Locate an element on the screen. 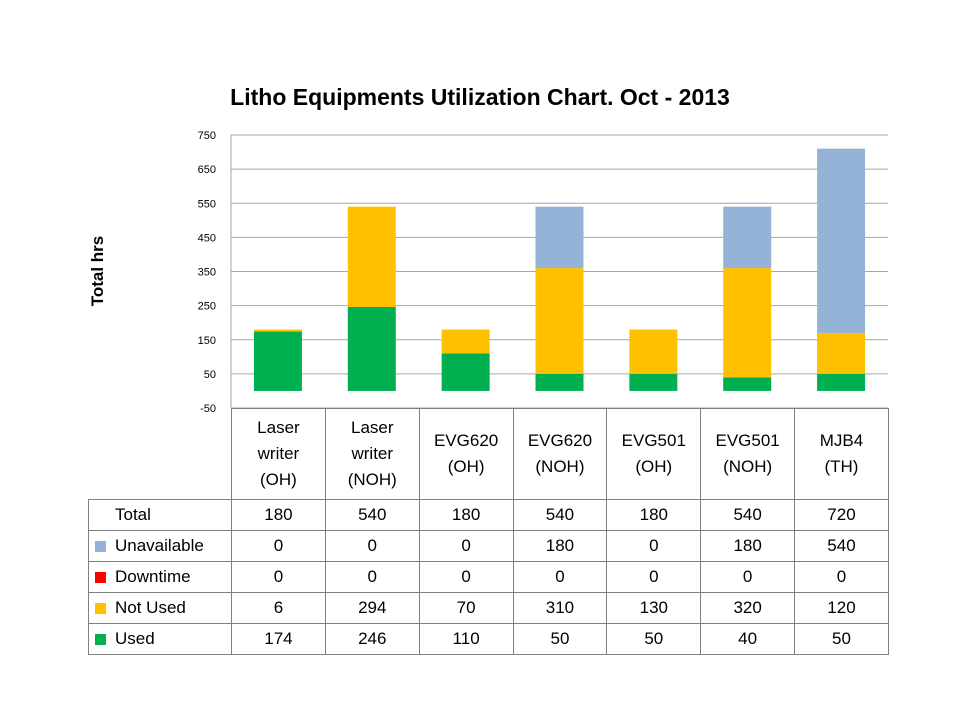 Image resolution: width=960 pixels, height=720 pixels. table-cell: 294 is located at coordinates (372, 608).